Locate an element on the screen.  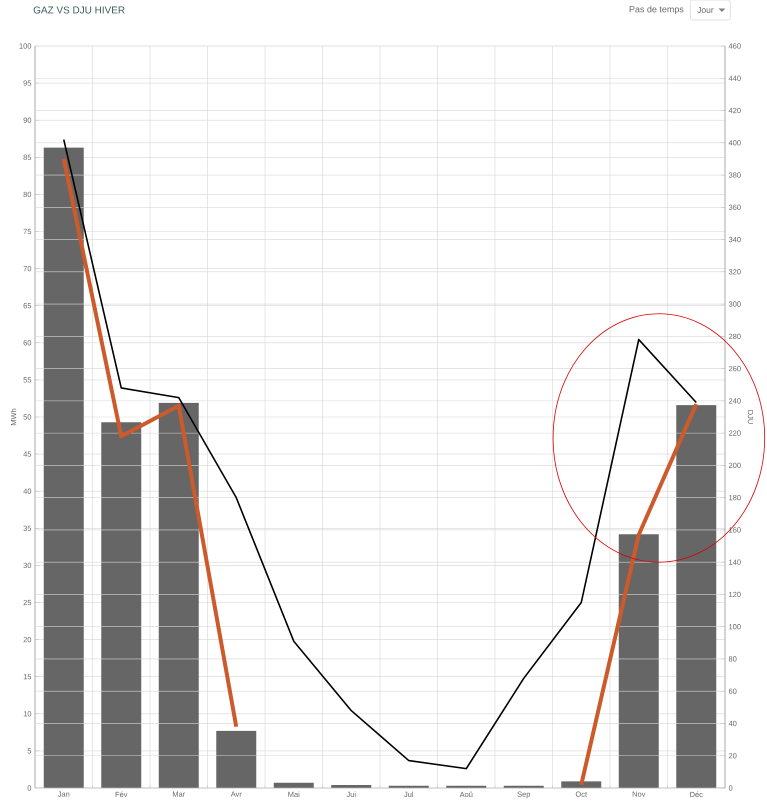
chart-title: GAZ VS DJU HIVER is located at coordinates (79, 10).